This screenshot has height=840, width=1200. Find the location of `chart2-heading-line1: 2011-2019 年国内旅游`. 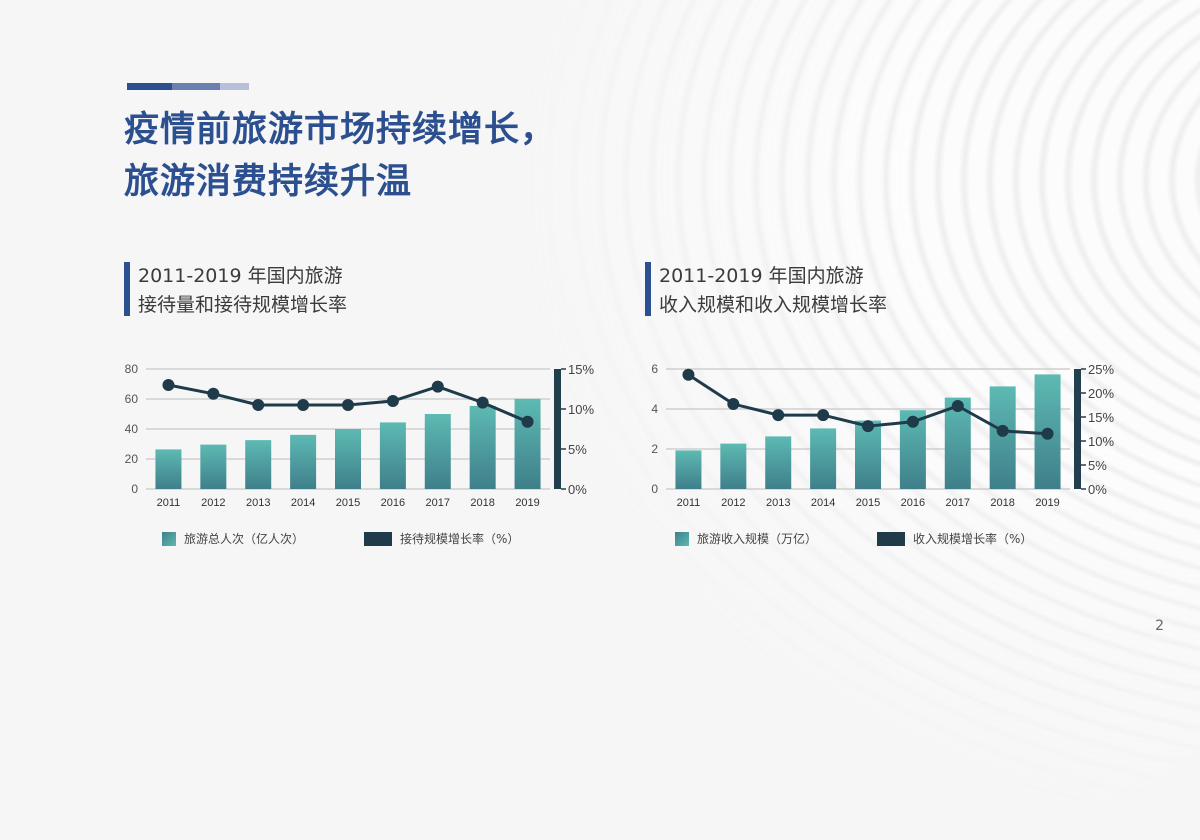

chart2-heading-line1: 2011-2019 年国内旅游 is located at coordinates (761, 276).